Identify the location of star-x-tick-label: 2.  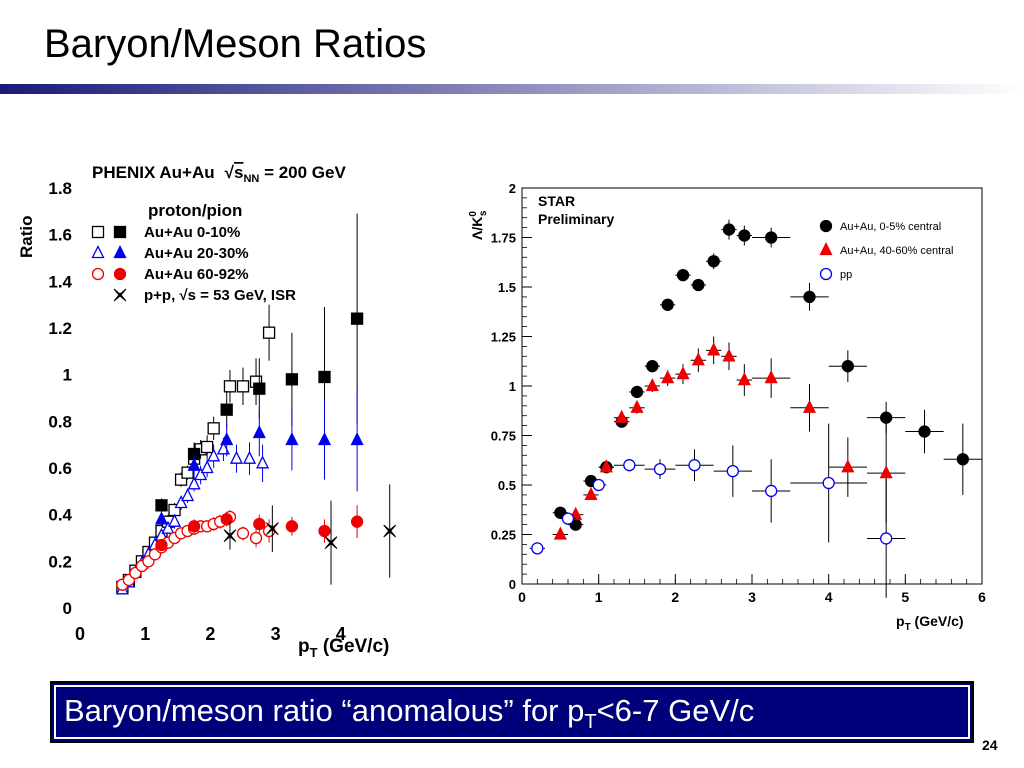
(675, 597).